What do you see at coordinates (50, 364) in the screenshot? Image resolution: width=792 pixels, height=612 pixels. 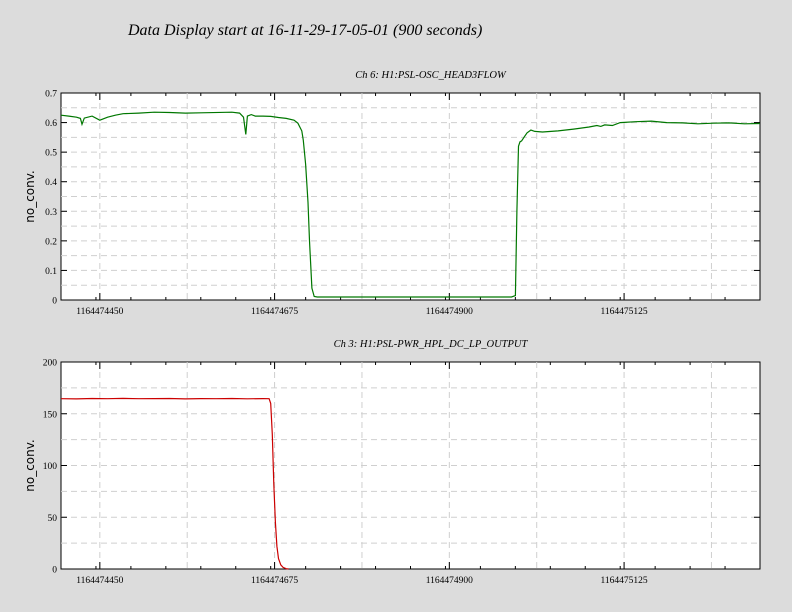 I see `y-tick-label: 200` at bounding box center [50, 364].